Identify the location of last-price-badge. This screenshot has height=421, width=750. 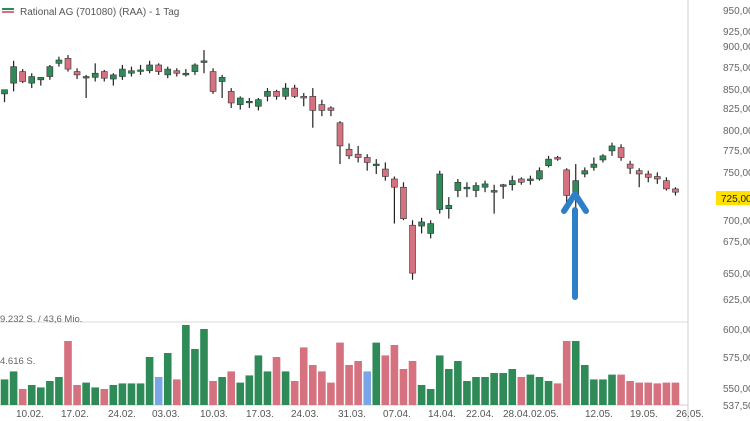
(733, 198).